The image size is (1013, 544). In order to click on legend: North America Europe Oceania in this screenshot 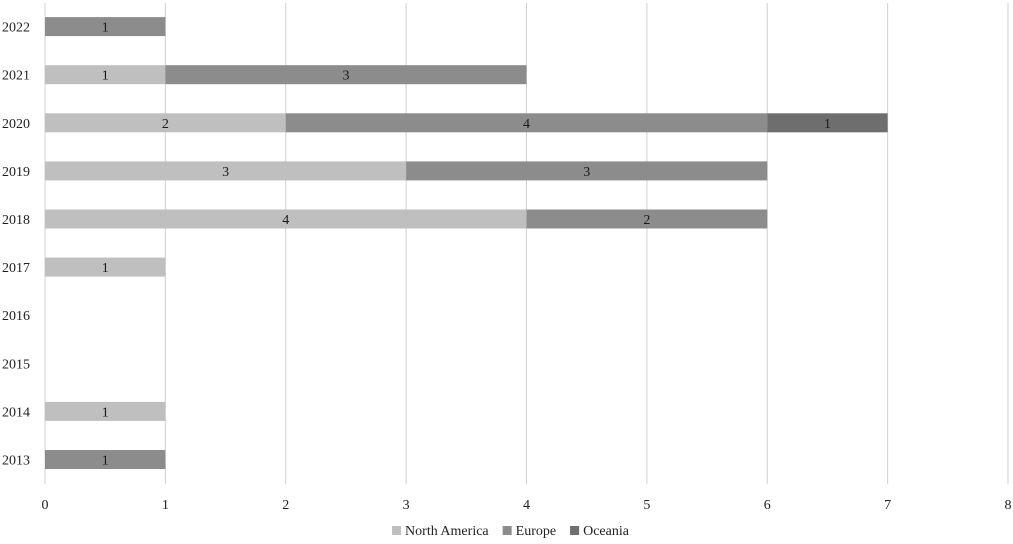, I will do `click(511, 531)`.